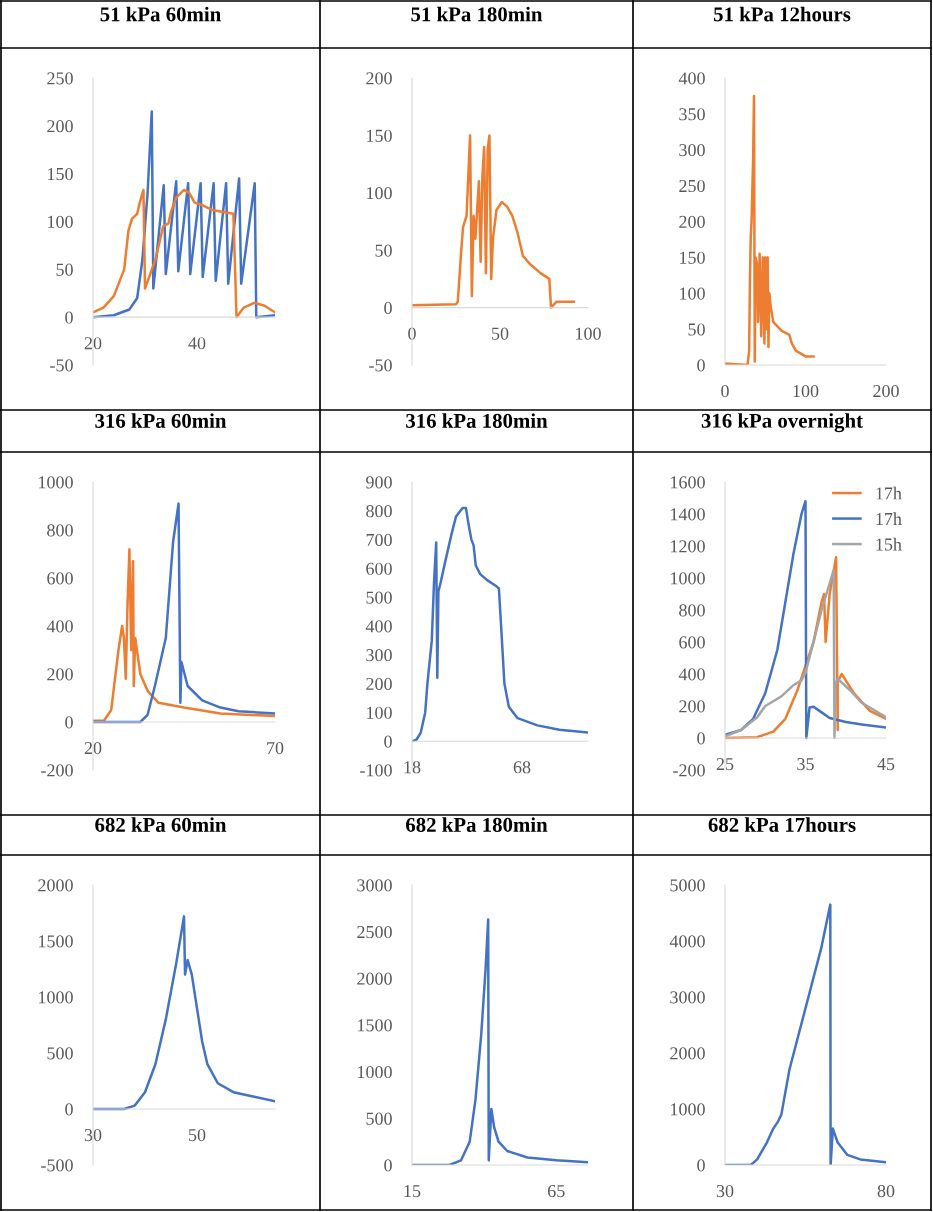  Describe the element at coordinates (889, 544) in the screenshot. I see `legend-label: 15h` at that location.